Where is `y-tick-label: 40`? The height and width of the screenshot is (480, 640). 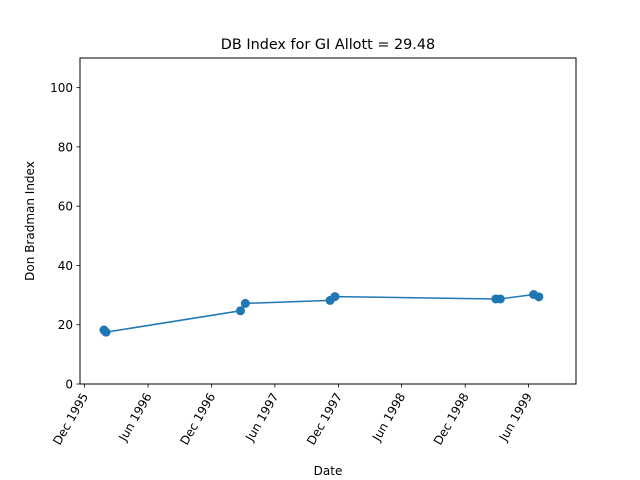
y-tick-label: 40 is located at coordinates (65, 266).